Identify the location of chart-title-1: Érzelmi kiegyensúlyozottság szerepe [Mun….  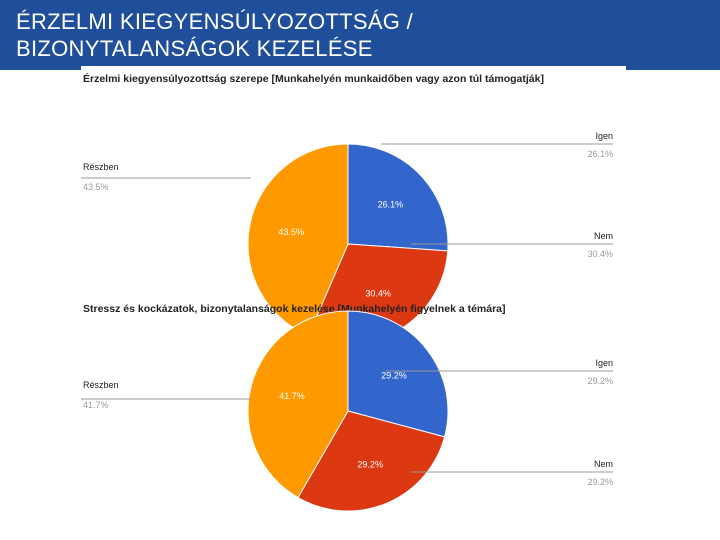
(313, 78).